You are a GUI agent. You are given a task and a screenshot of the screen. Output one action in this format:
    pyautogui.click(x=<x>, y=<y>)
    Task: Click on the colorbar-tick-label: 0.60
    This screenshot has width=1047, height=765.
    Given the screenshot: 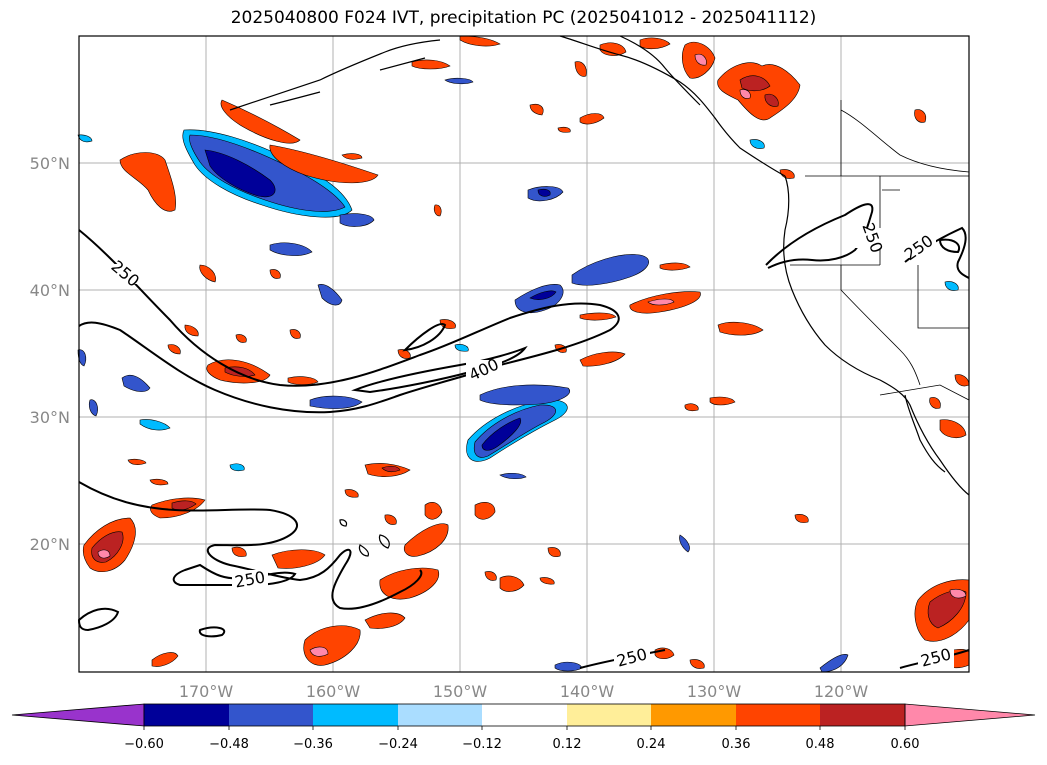 What is the action you would take?
    pyautogui.click(x=905, y=744)
    